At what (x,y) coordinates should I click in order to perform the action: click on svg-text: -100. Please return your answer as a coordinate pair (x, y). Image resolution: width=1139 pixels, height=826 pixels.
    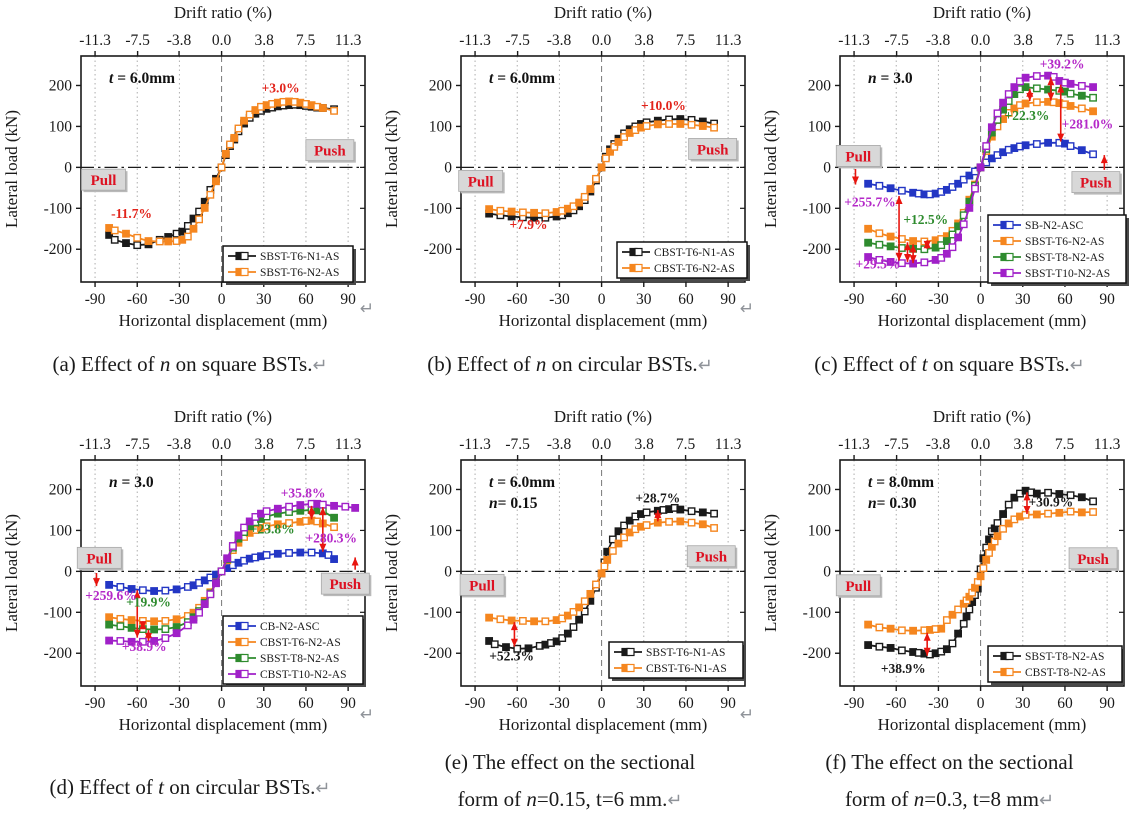
    Looking at the image, I should click on (57, 612).